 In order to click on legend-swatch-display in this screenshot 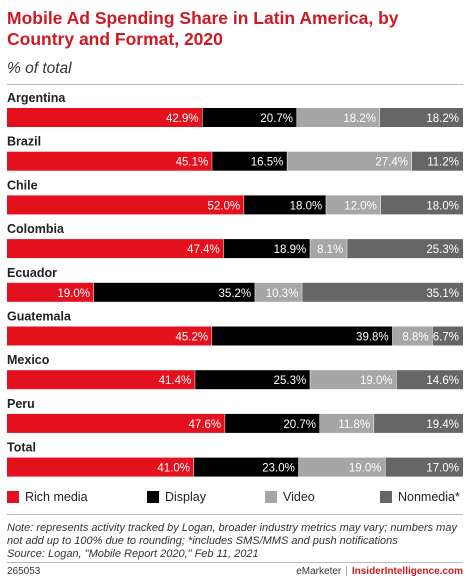, I will do `click(153, 497)`.